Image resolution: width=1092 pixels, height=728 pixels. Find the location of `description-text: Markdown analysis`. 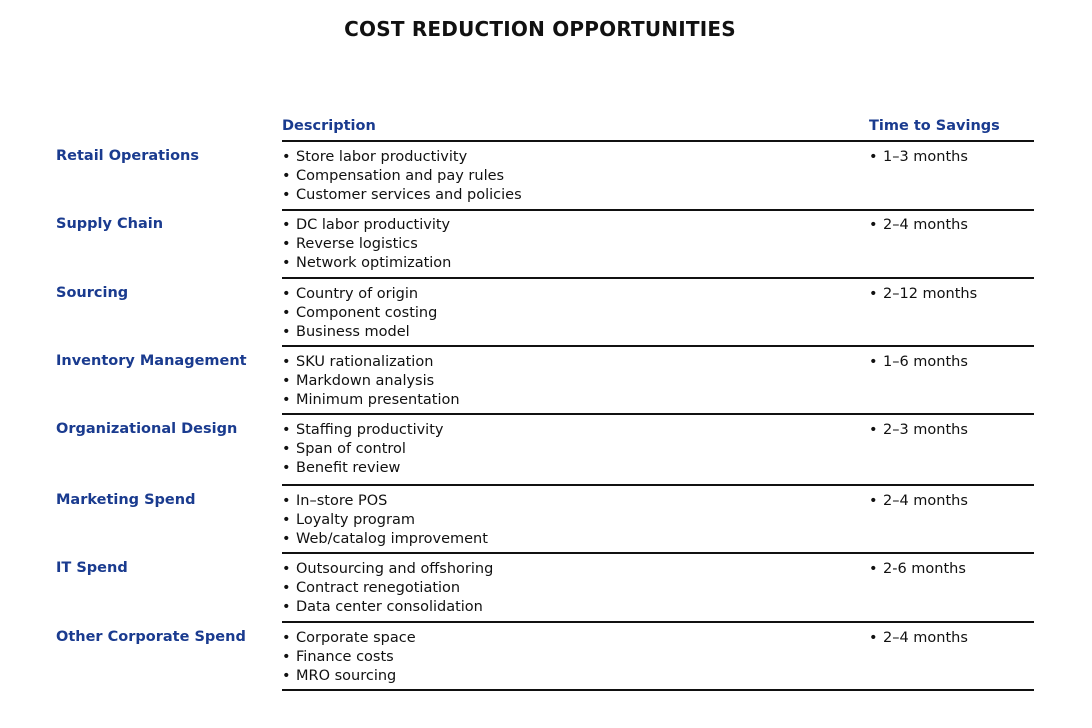

description-text: Markdown analysis is located at coordinates (365, 381).